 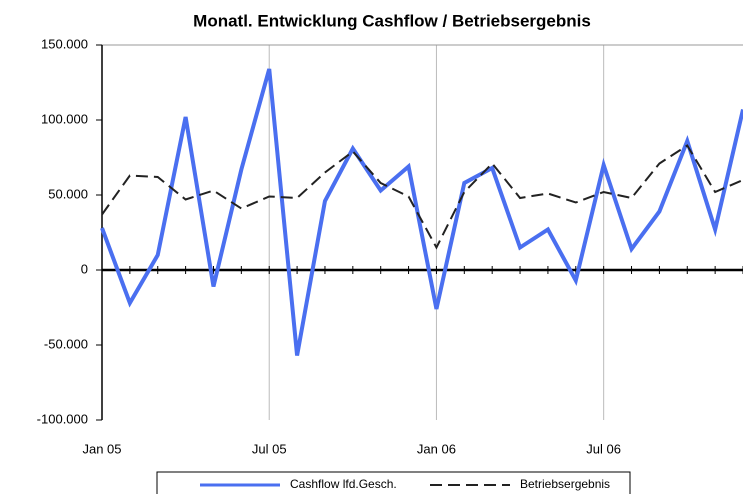 What do you see at coordinates (84, 268) in the screenshot?
I see `y-tick-label: 0` at bounding box center [84, 268].